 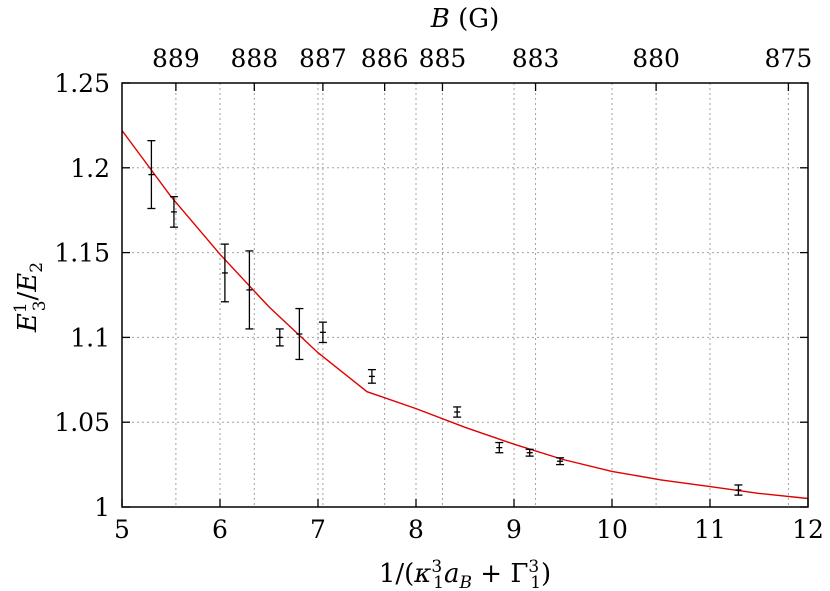 I want to click on x-tick-label: 11, so click(x=710, y=529).